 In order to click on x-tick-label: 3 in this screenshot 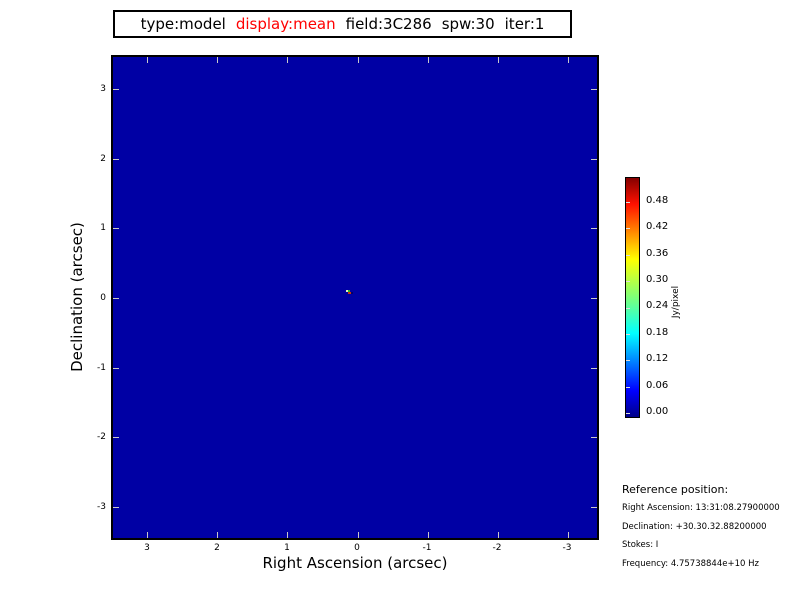, I will do `click(147, 548)`.